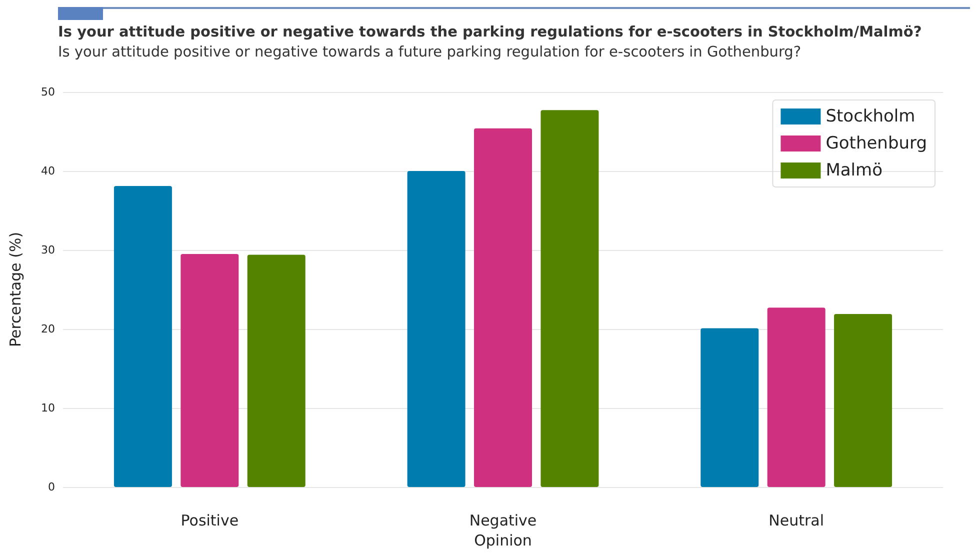 This screenshot has height=560, width=977. I want to click on x-axis-title: Opinion, so click(503, 540).